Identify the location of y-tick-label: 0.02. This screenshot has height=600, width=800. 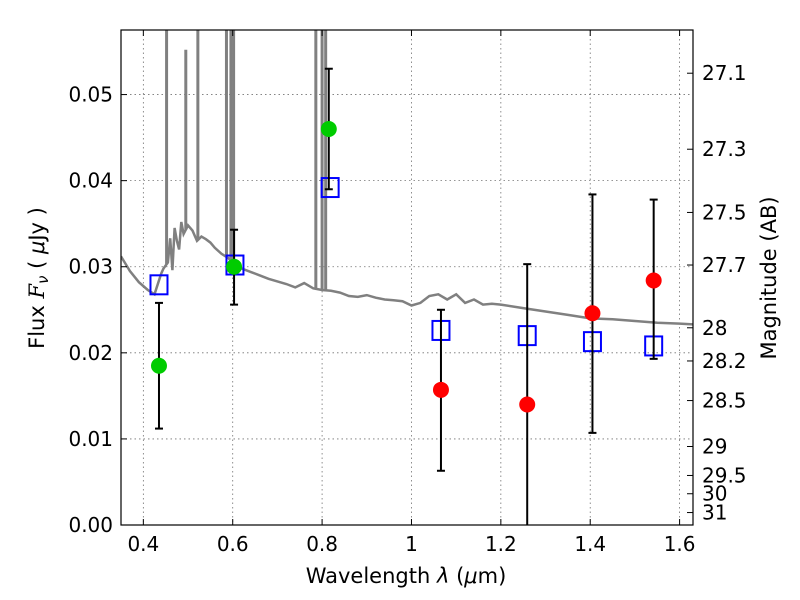
(90, 353).